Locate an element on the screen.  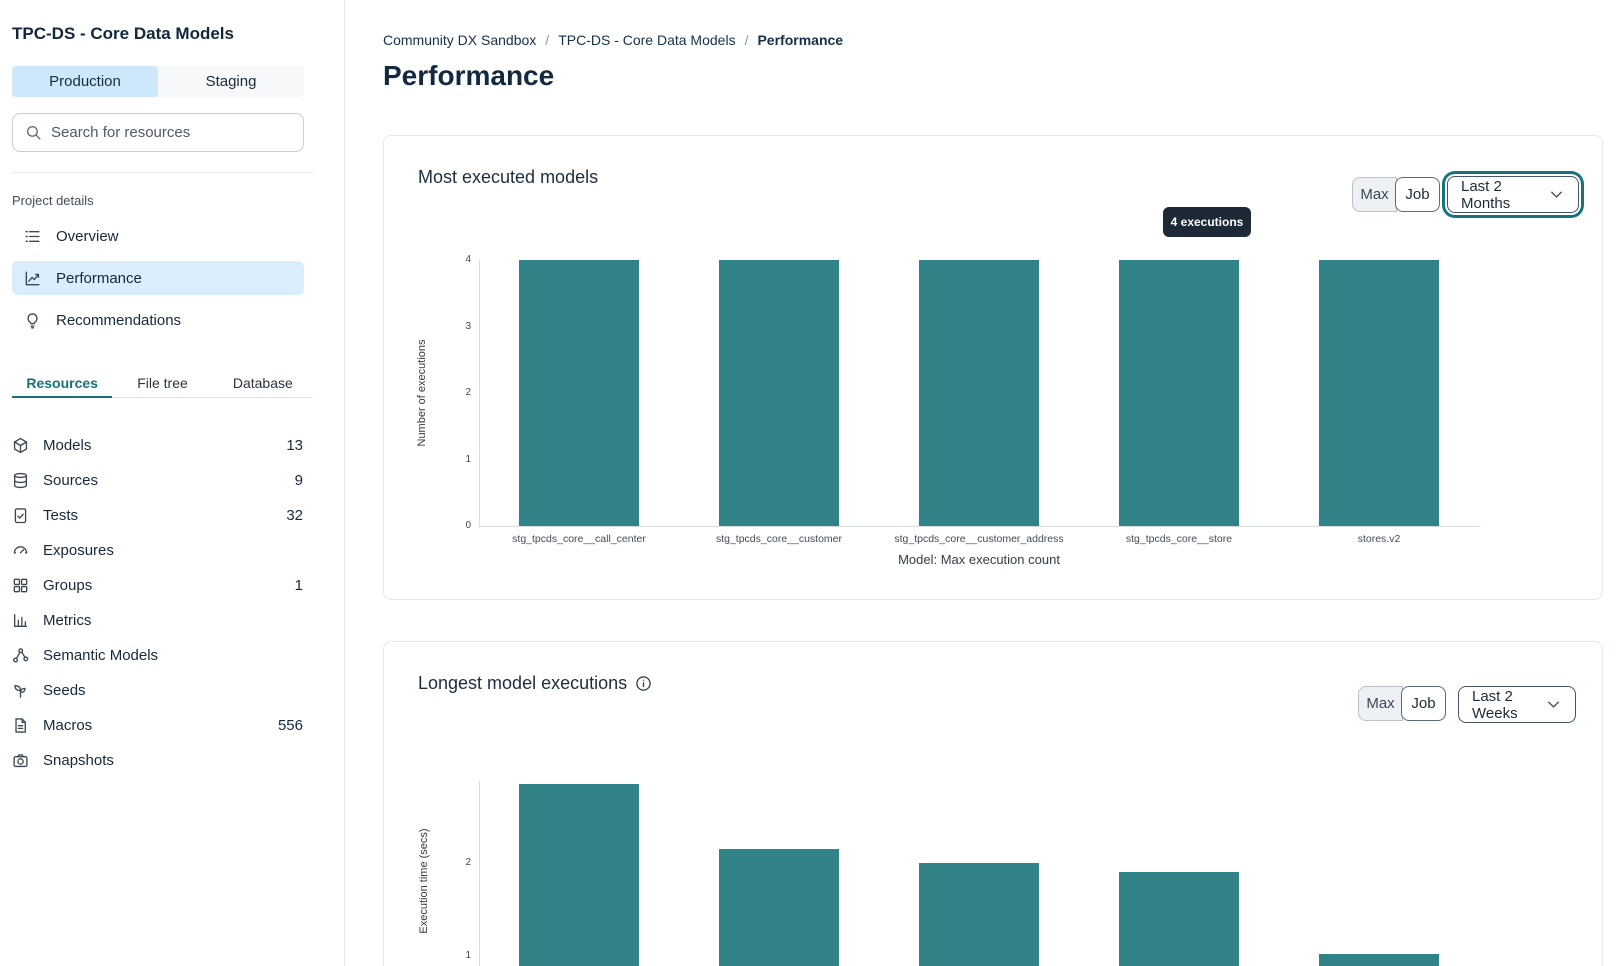
sidebar-item-recommendations: Recommendations is located at coordinates (158, 320).